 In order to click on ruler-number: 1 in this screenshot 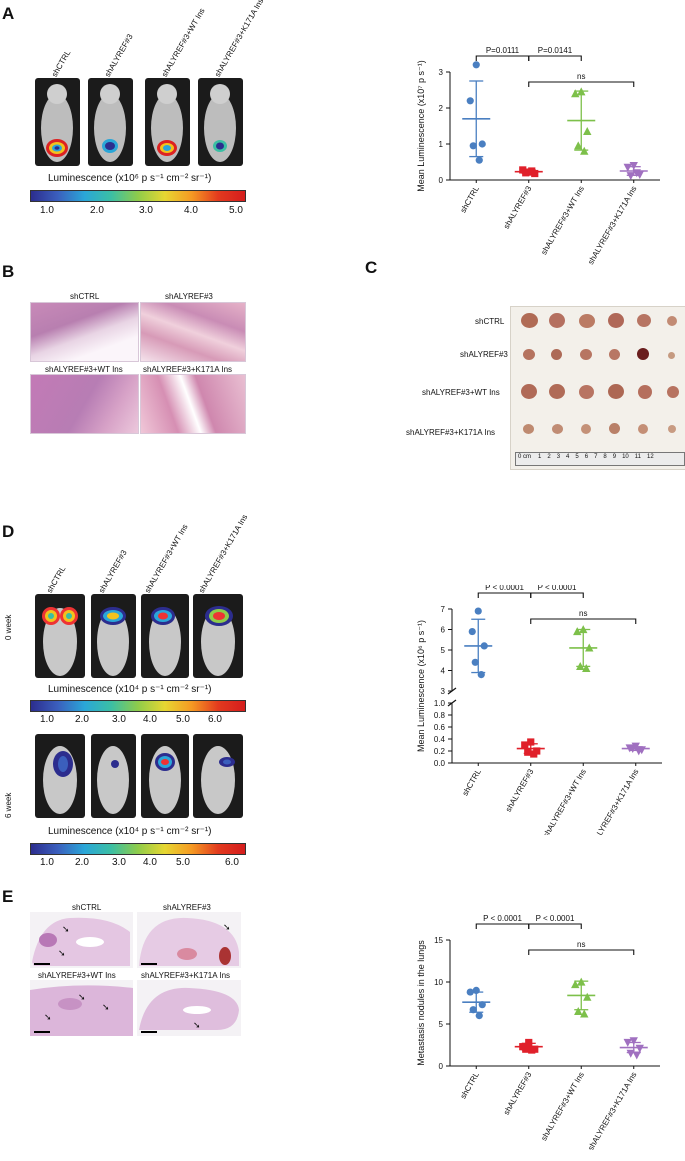, I will do `click(540, 457)`.